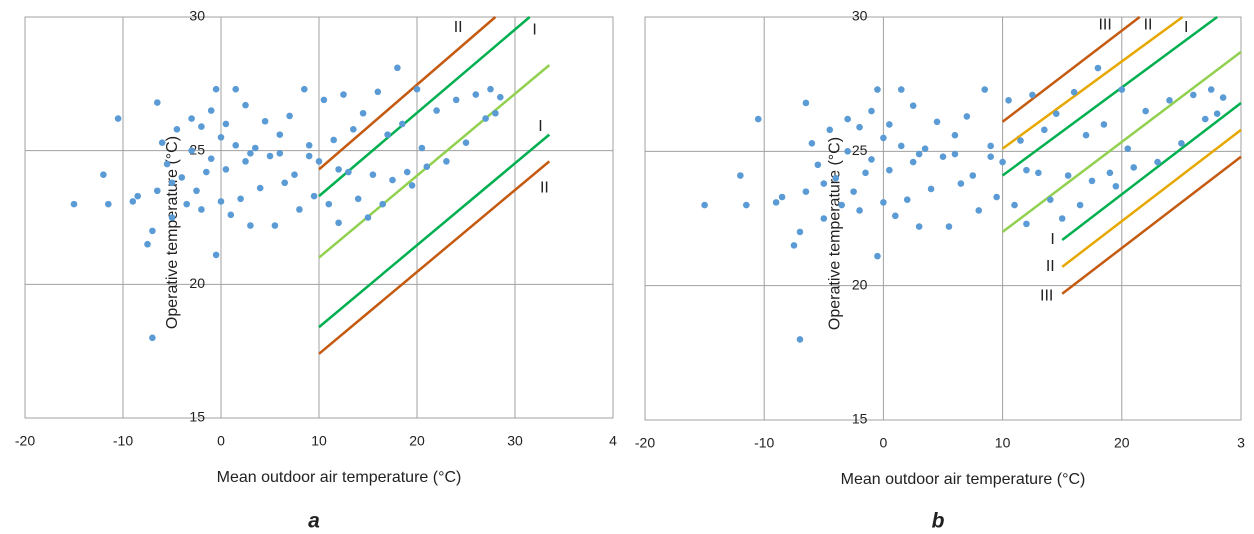 Image resolution: width=1254 pixels, height=534 pixels. What do you see at coordinates (860, 419) in the screenshot?
I see `y-tick-label: 15` at bounding box center [860, 419].